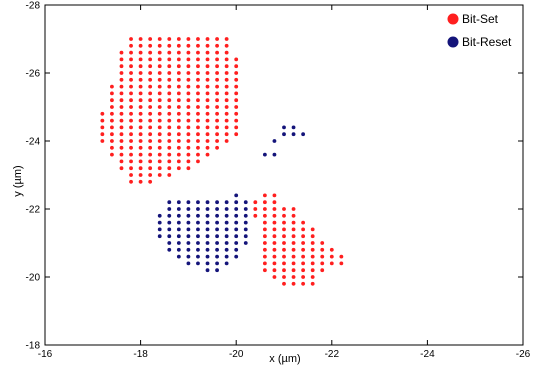 The image size is (542, 370). I want to click on y-tick-label: -18, so click(33, 346).